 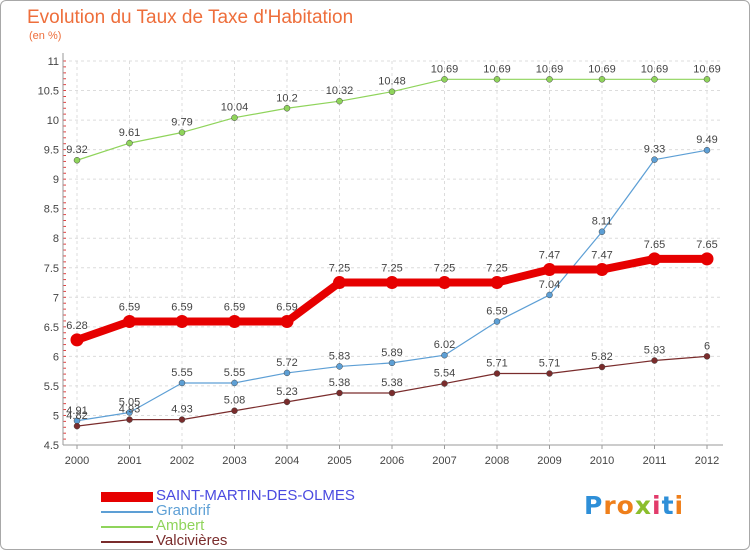 I want to click on x-tick-label: 2005, so click(x=339, y=461).